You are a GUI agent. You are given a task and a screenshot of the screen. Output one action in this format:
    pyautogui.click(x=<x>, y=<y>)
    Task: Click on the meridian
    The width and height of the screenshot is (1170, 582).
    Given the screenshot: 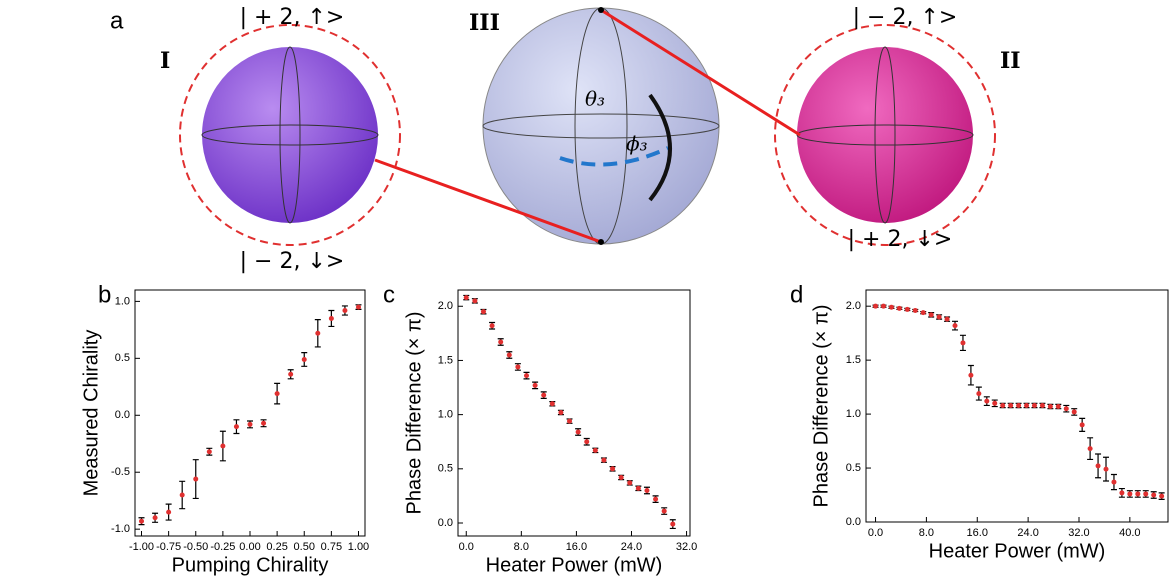 What is the action you would take?
    pyautogui.click(x=885, y=135)
    